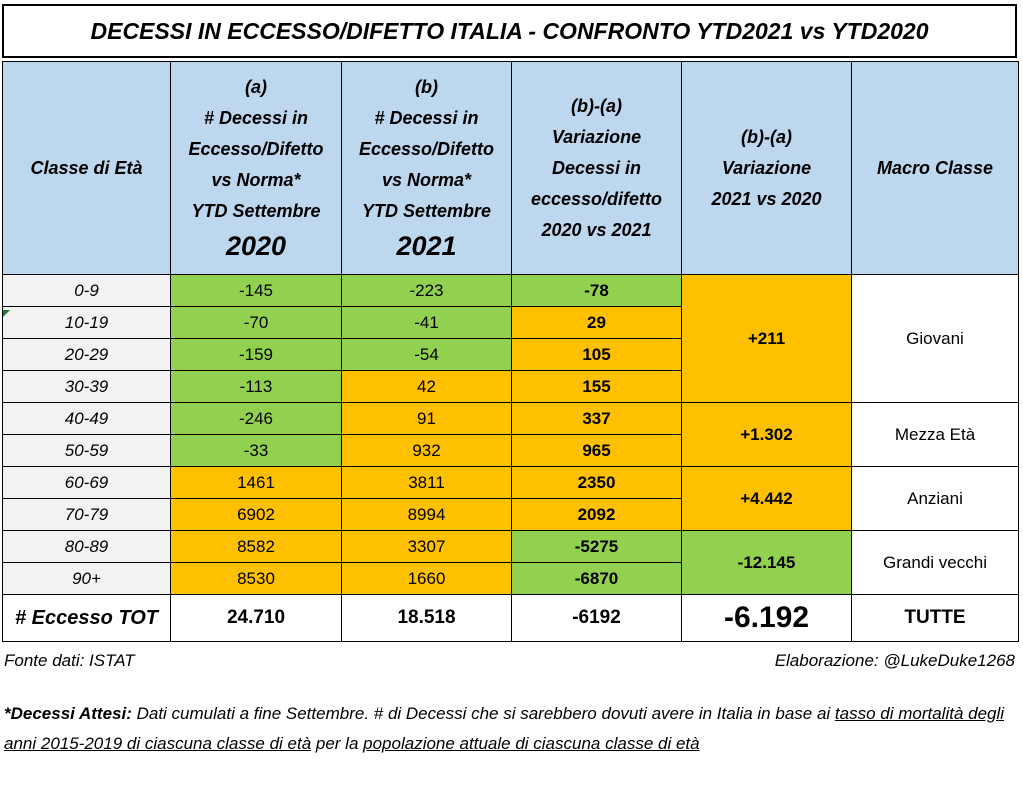 This screenshot has height=805, width=1023. Describe the element at coordinates (86, 168) in the screenshot. I see `header-age-class: Classe di Età` at that location.